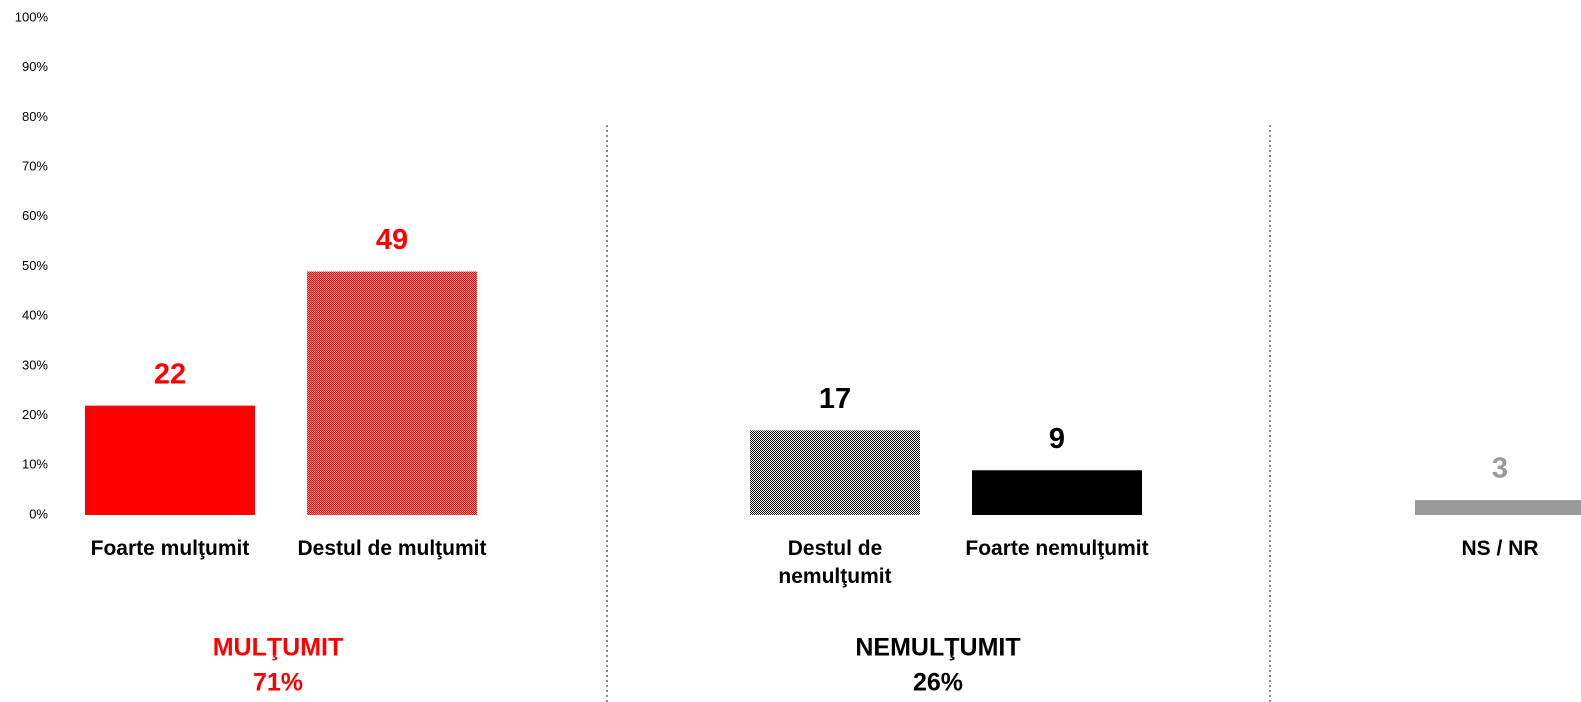 This screenshot has width=1581, height=702. What do you see at coordinates (35, 265) in the screenshot?
I see `y-tick-label: 50%` at bounding box center [35, 265].